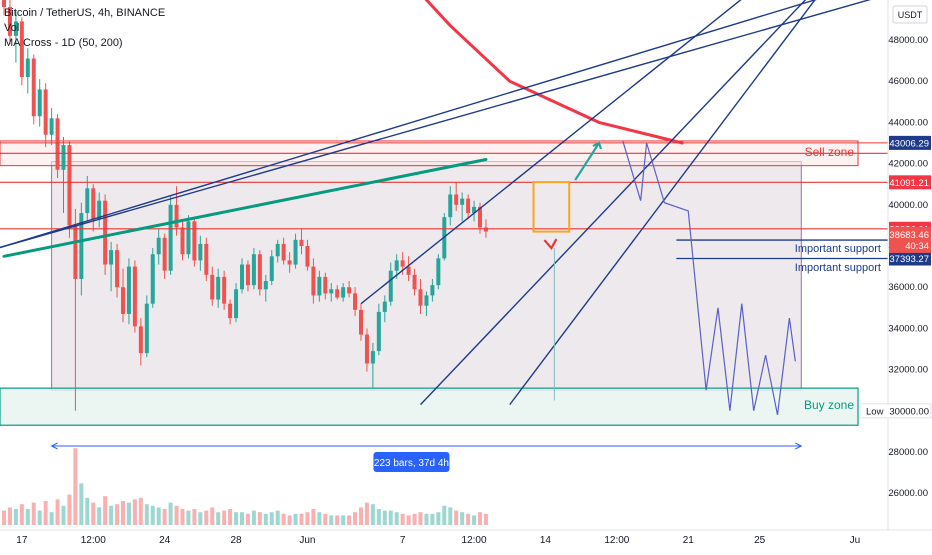  What do you see at coordinates (910, 15) in the screenshot?
I see `currency-label: USDT` at bounding box center [910, 15].